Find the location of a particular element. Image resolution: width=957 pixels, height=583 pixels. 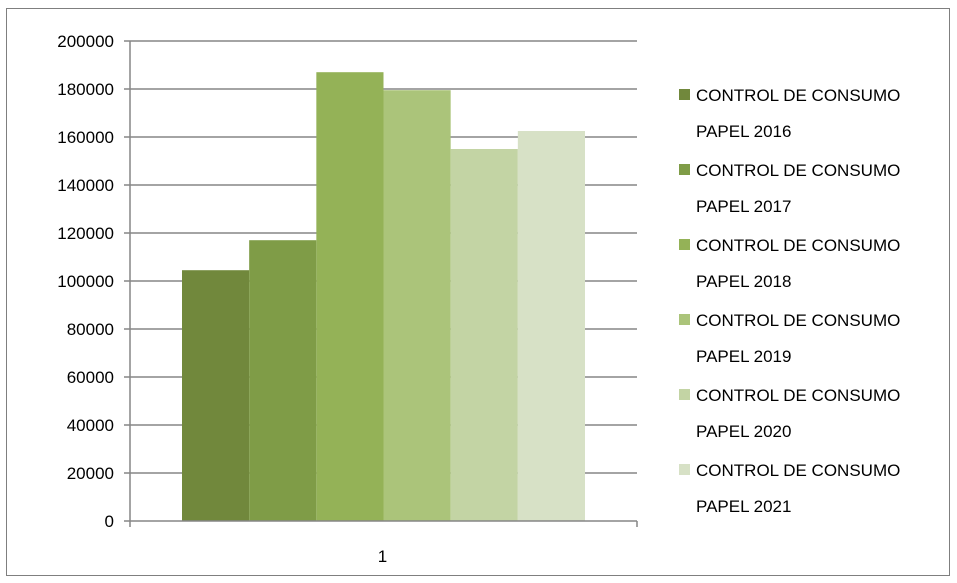

y-tick-label: 20000 is located at coordinates (90, 473).